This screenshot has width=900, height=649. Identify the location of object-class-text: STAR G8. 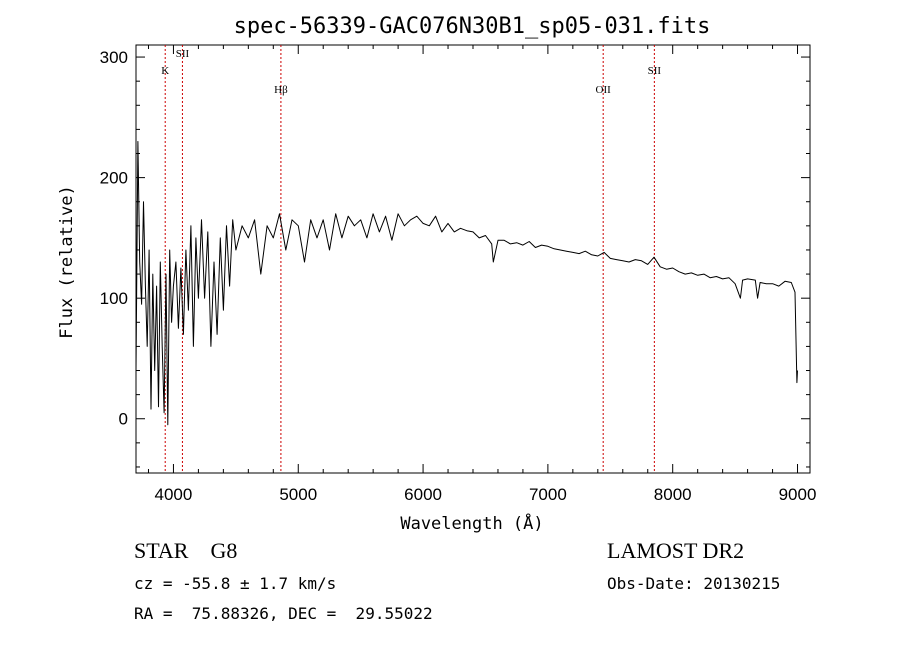
(186, 550).